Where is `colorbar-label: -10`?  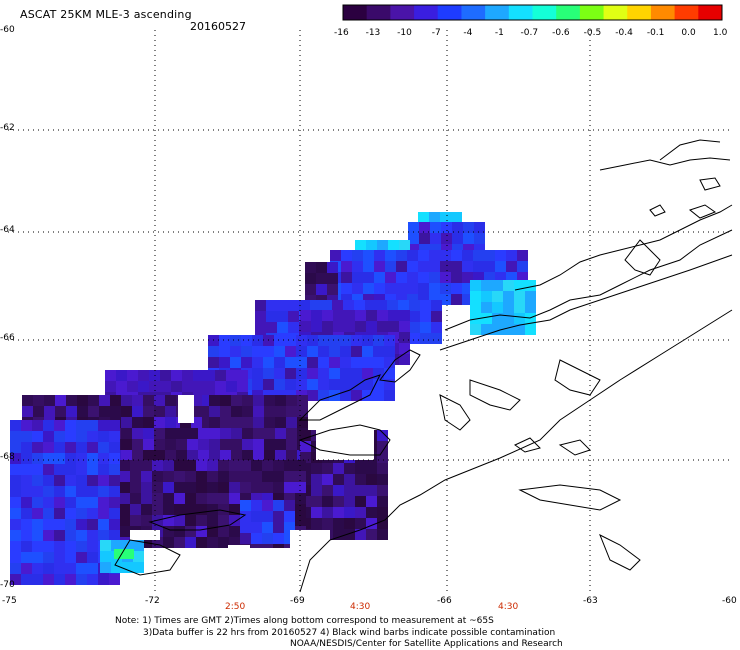 colorbar-label: -10 is located at coordinates (404, 33).